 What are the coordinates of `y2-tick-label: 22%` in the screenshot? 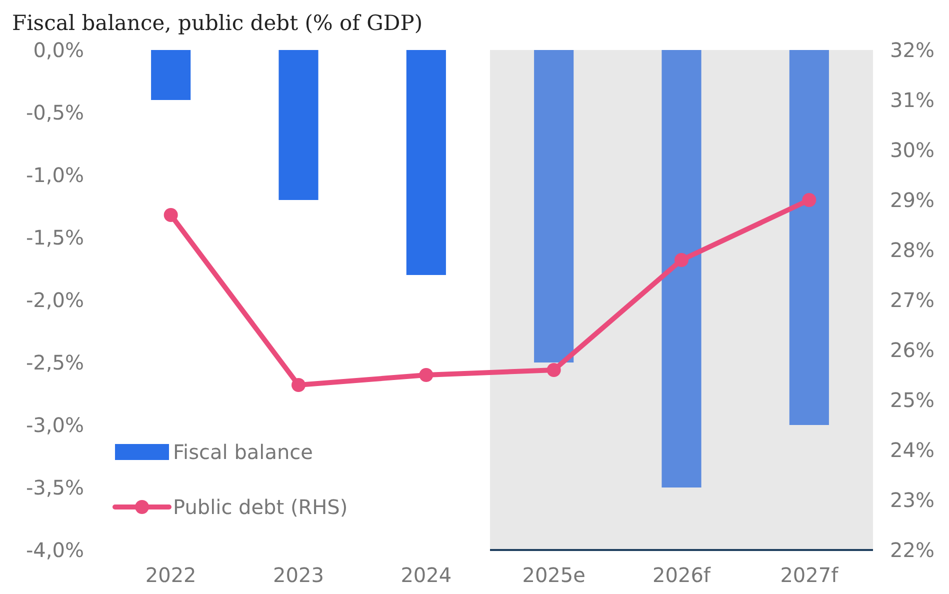 It's located at (912, 550).